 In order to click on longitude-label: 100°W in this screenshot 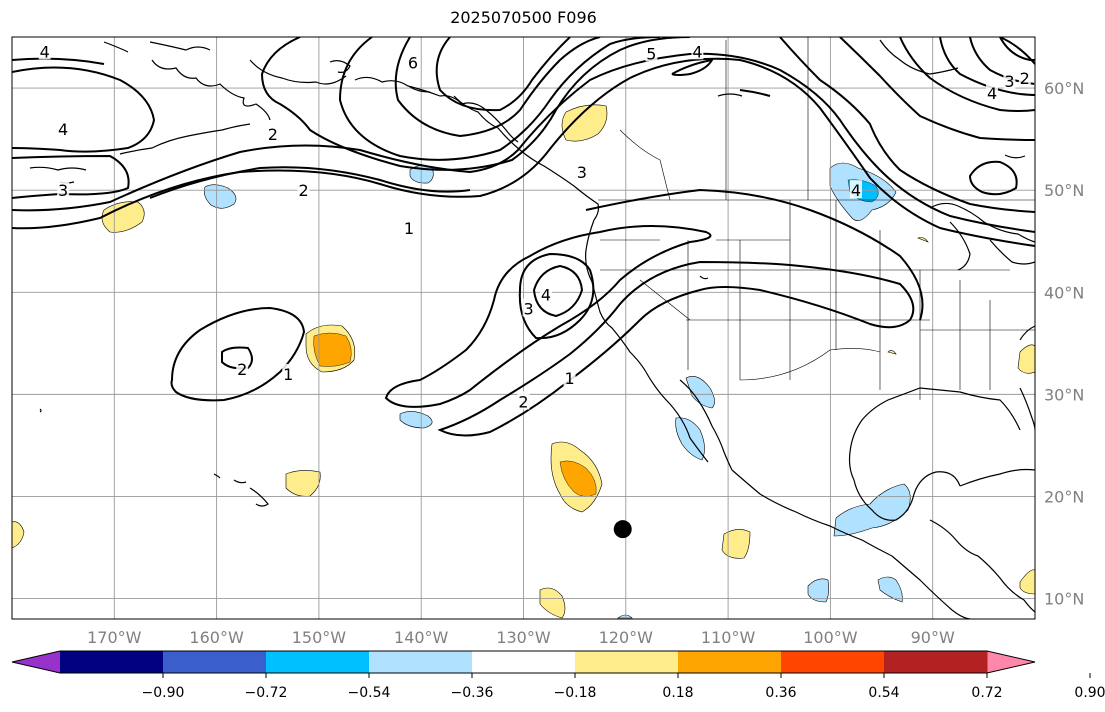, I will do `click(830, 637)`.